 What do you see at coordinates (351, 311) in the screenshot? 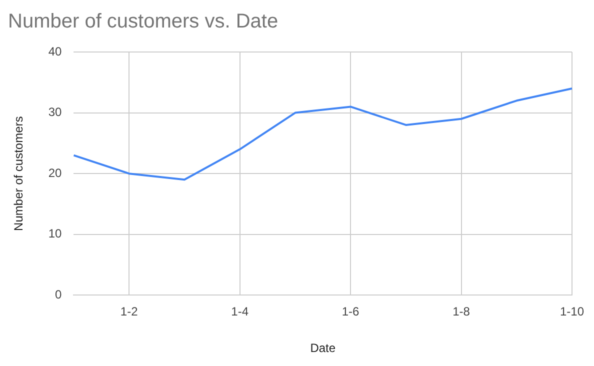
I see `x-tick-label: 1-6` at bounding box center [351, 311].